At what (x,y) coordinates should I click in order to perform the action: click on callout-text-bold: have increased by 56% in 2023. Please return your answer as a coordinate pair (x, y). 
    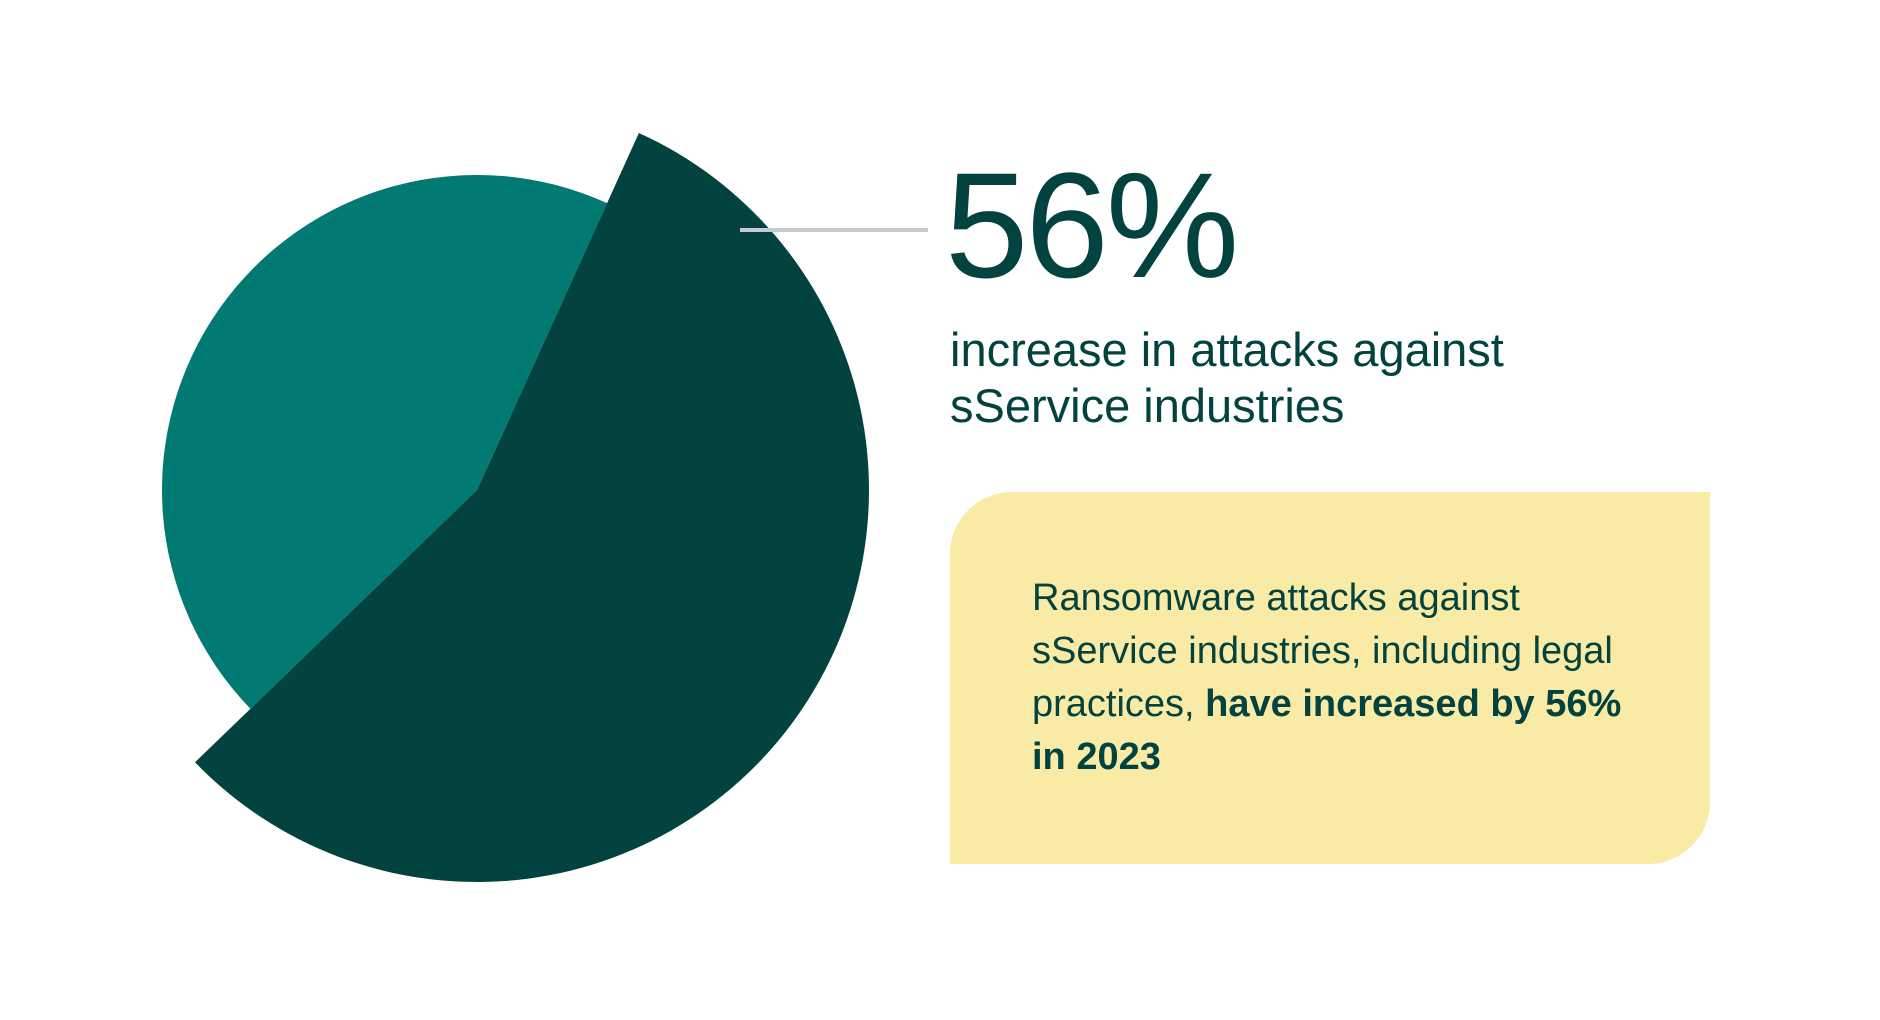
    Looking at the image, I should click on (1327, 730).